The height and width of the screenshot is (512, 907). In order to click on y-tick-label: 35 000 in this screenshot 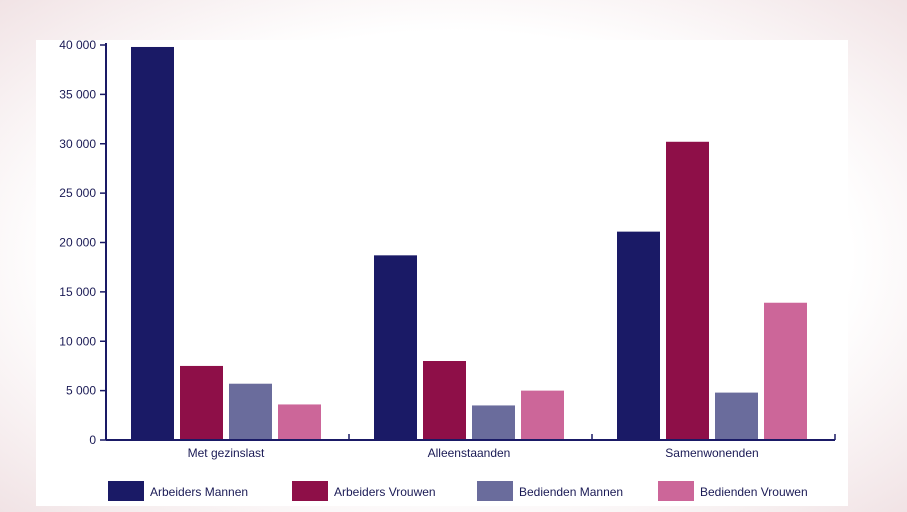, I will do `click(77, 94)`.